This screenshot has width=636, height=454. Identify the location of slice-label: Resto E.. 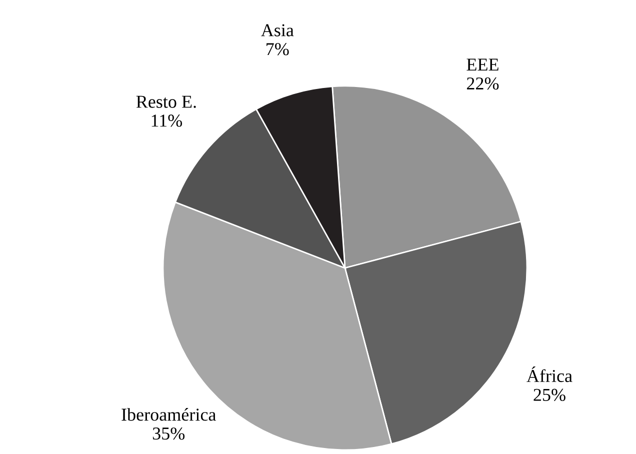
(166, 102).